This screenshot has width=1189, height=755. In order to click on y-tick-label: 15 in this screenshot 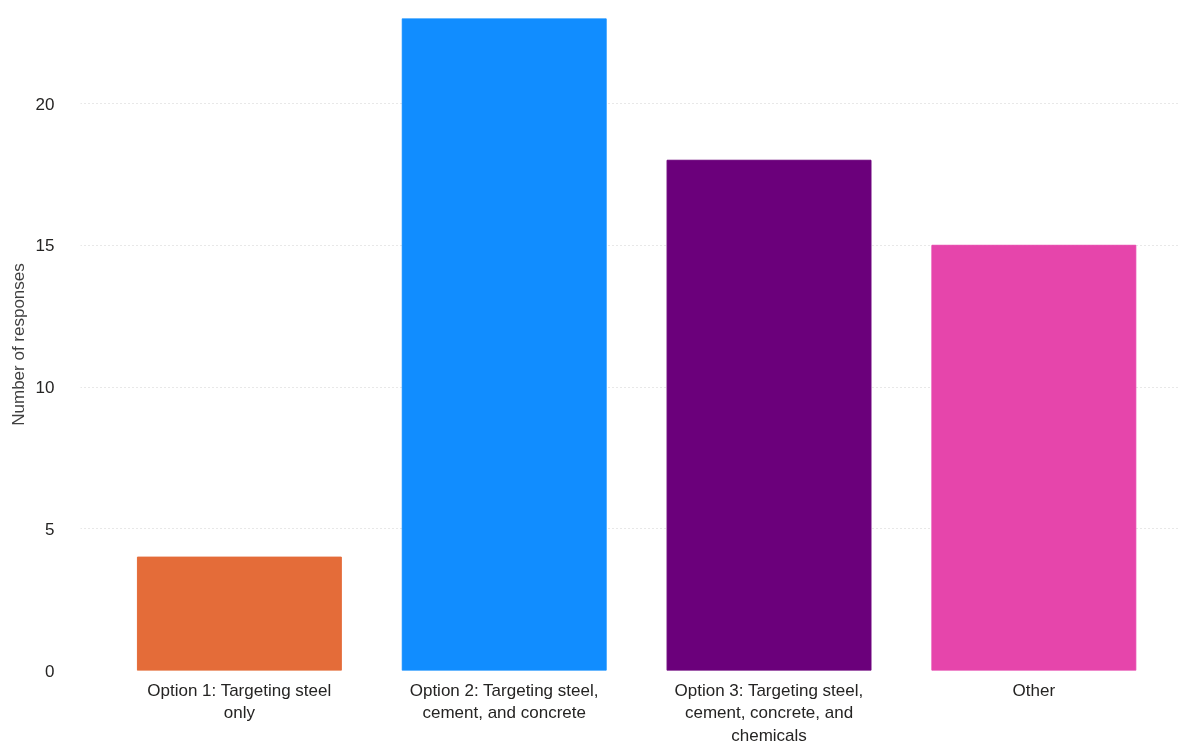, I will do `click(45, 246)`.